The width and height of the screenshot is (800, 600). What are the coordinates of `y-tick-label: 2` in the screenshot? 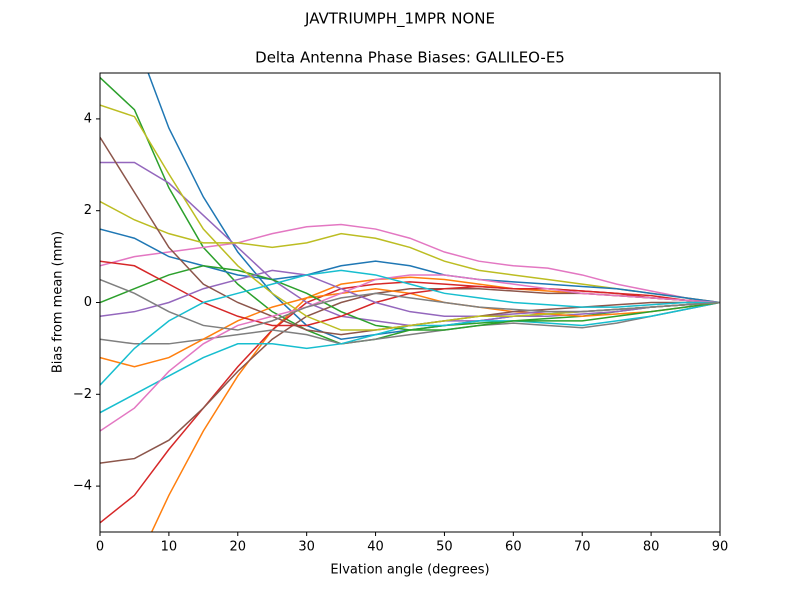 It's located at (88, 210).